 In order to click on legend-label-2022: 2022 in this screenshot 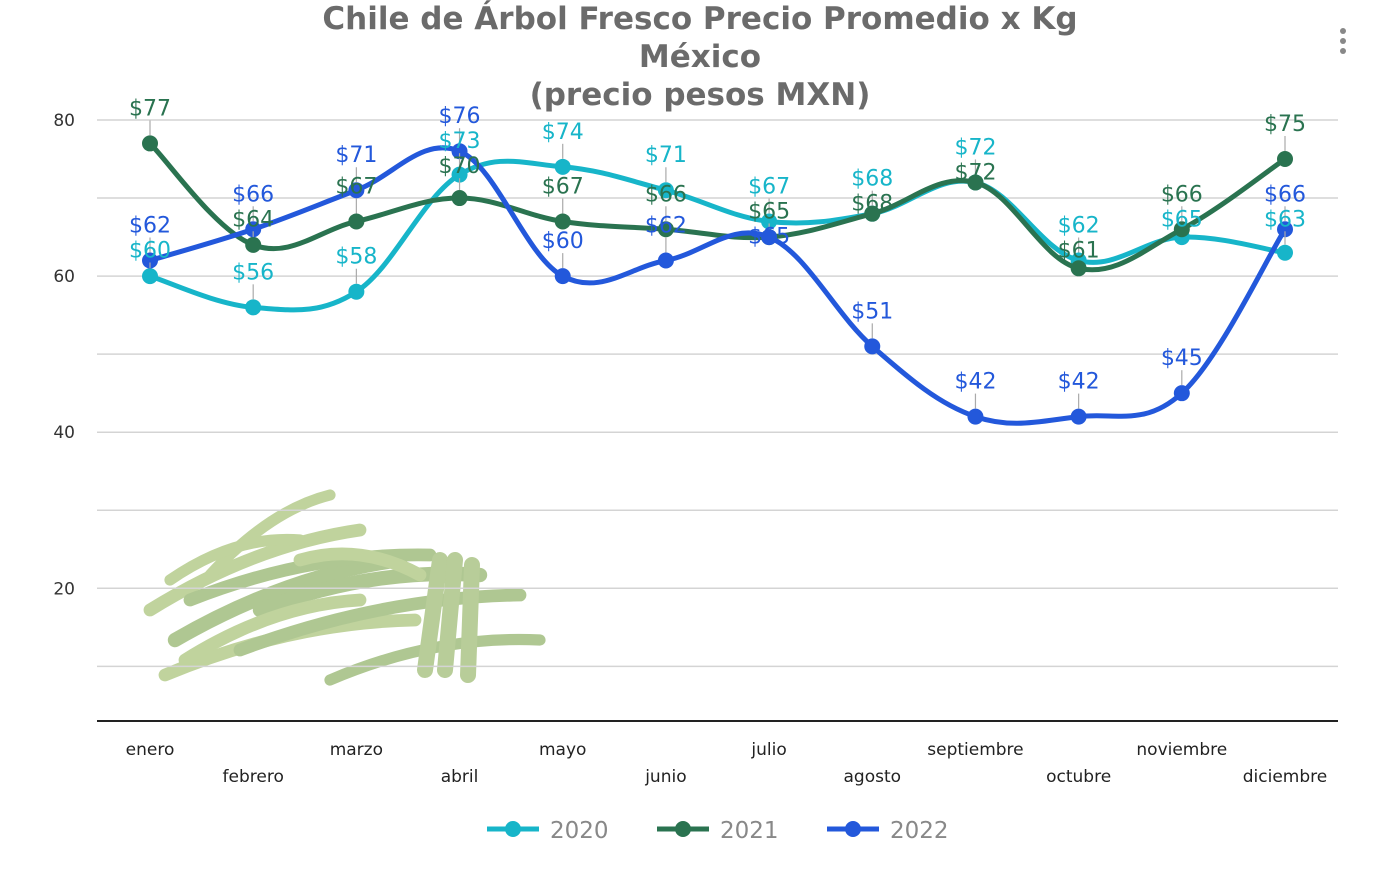, I will do `click(919, 831)`.